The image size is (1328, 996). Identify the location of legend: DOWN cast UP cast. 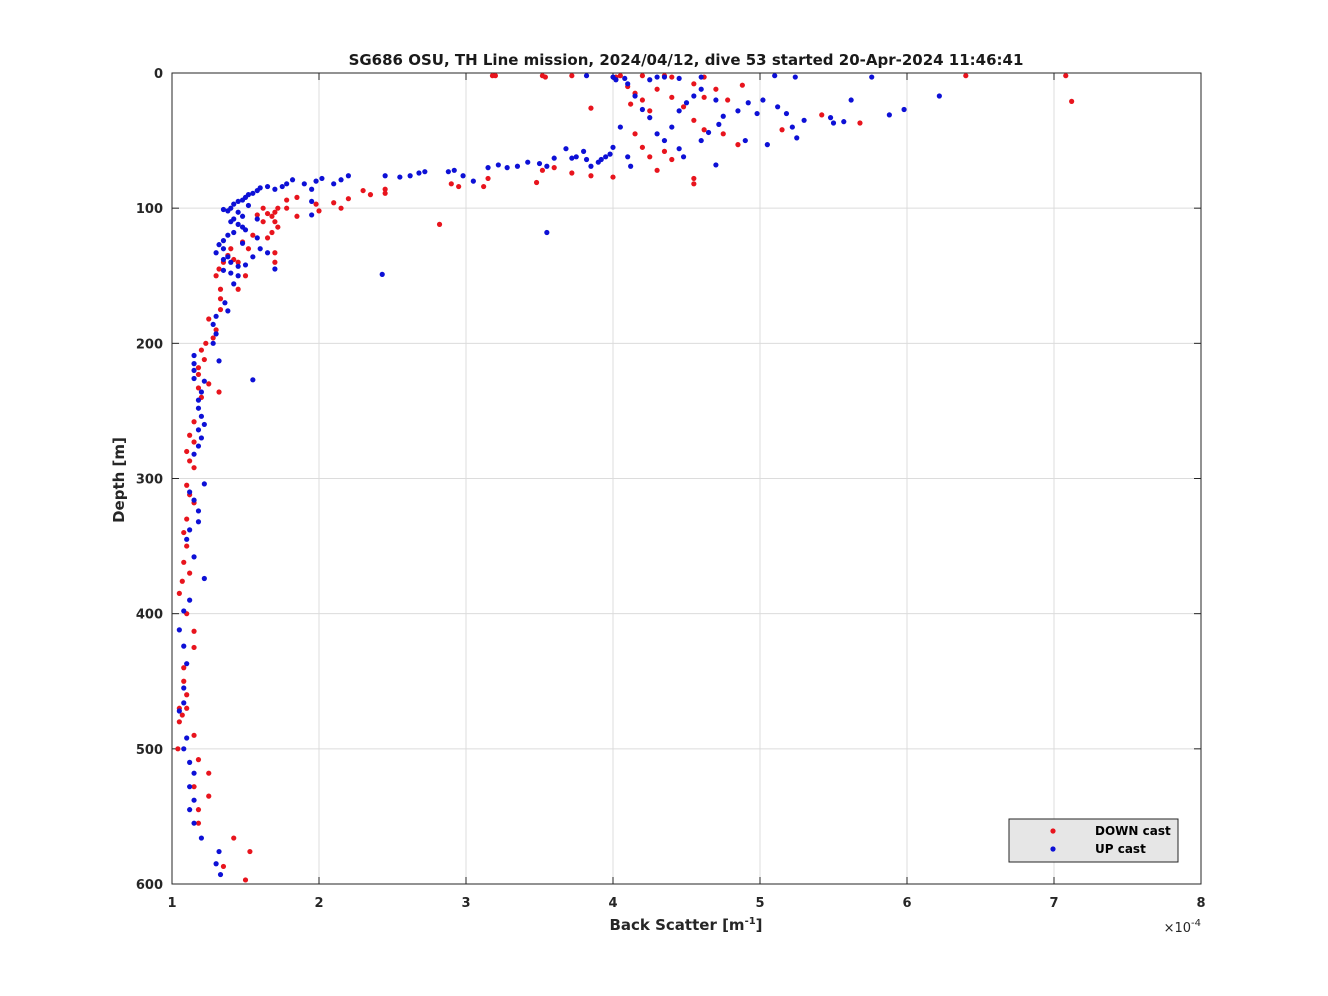
(1093, 840).